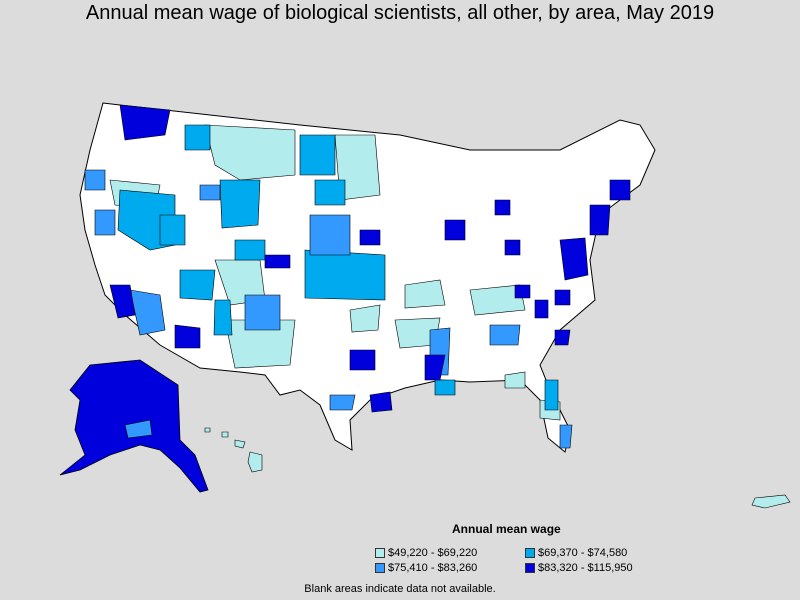 The width and height of the screenshot is (800, 600). What do you see at coordinates (433, 553) in the screenshot?
I see `legend-label: $49,220 - $69,220` at bounding box center [433, 553].